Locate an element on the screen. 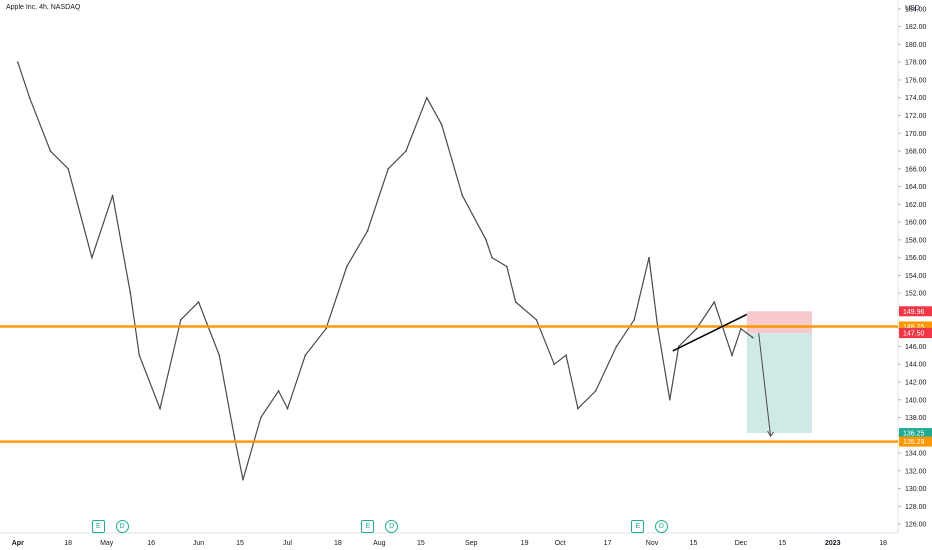 The height and width of the screenshot is (550, 932). y-tick-label: 174.00 is located at coordinates (916, 98).